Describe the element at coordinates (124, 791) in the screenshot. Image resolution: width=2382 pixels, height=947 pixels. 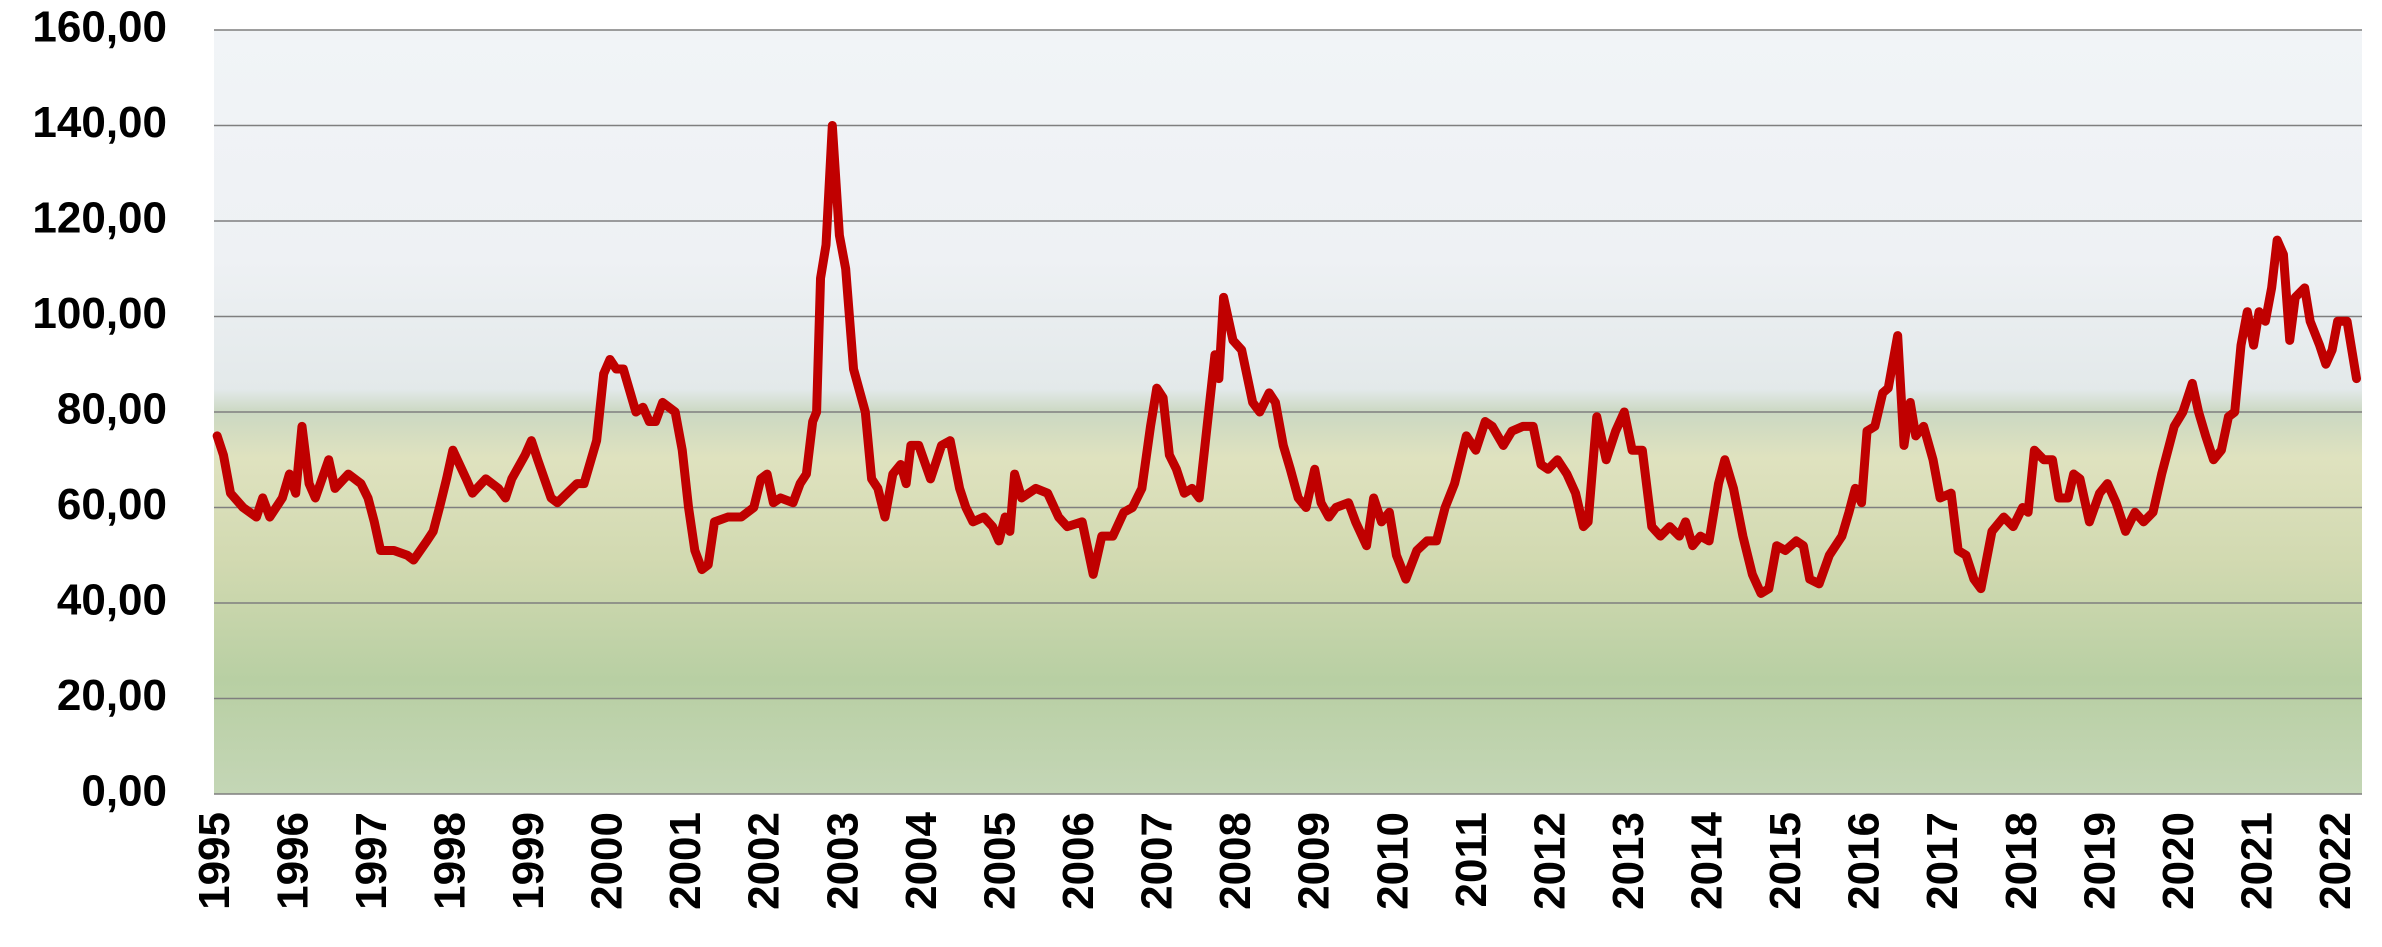
I see `y-tick-label: 0,00` at that location.